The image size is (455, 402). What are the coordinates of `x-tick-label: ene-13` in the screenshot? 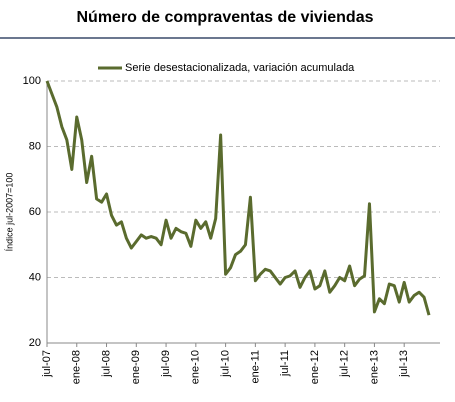 It's located at (374, 367).